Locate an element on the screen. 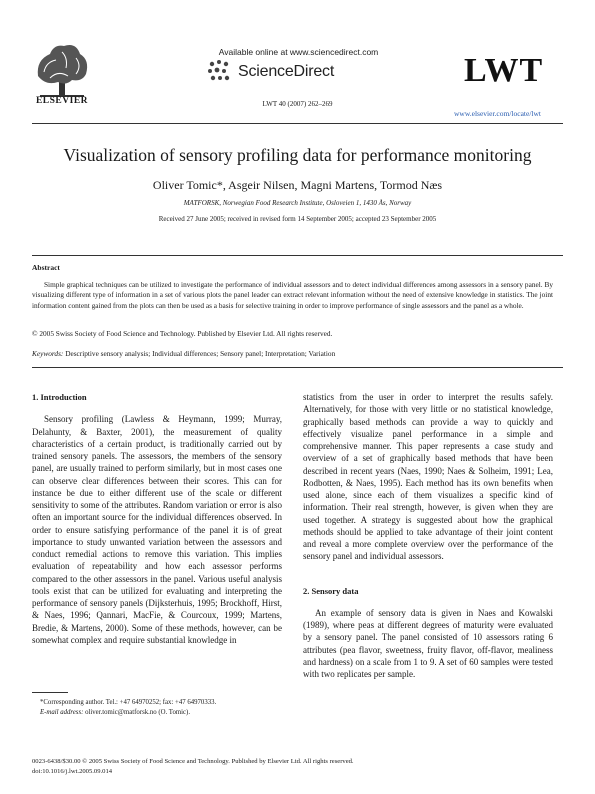 This screenshot has height=794, width=595. email-label: E-mail address: is located at coordinates (62, 712).